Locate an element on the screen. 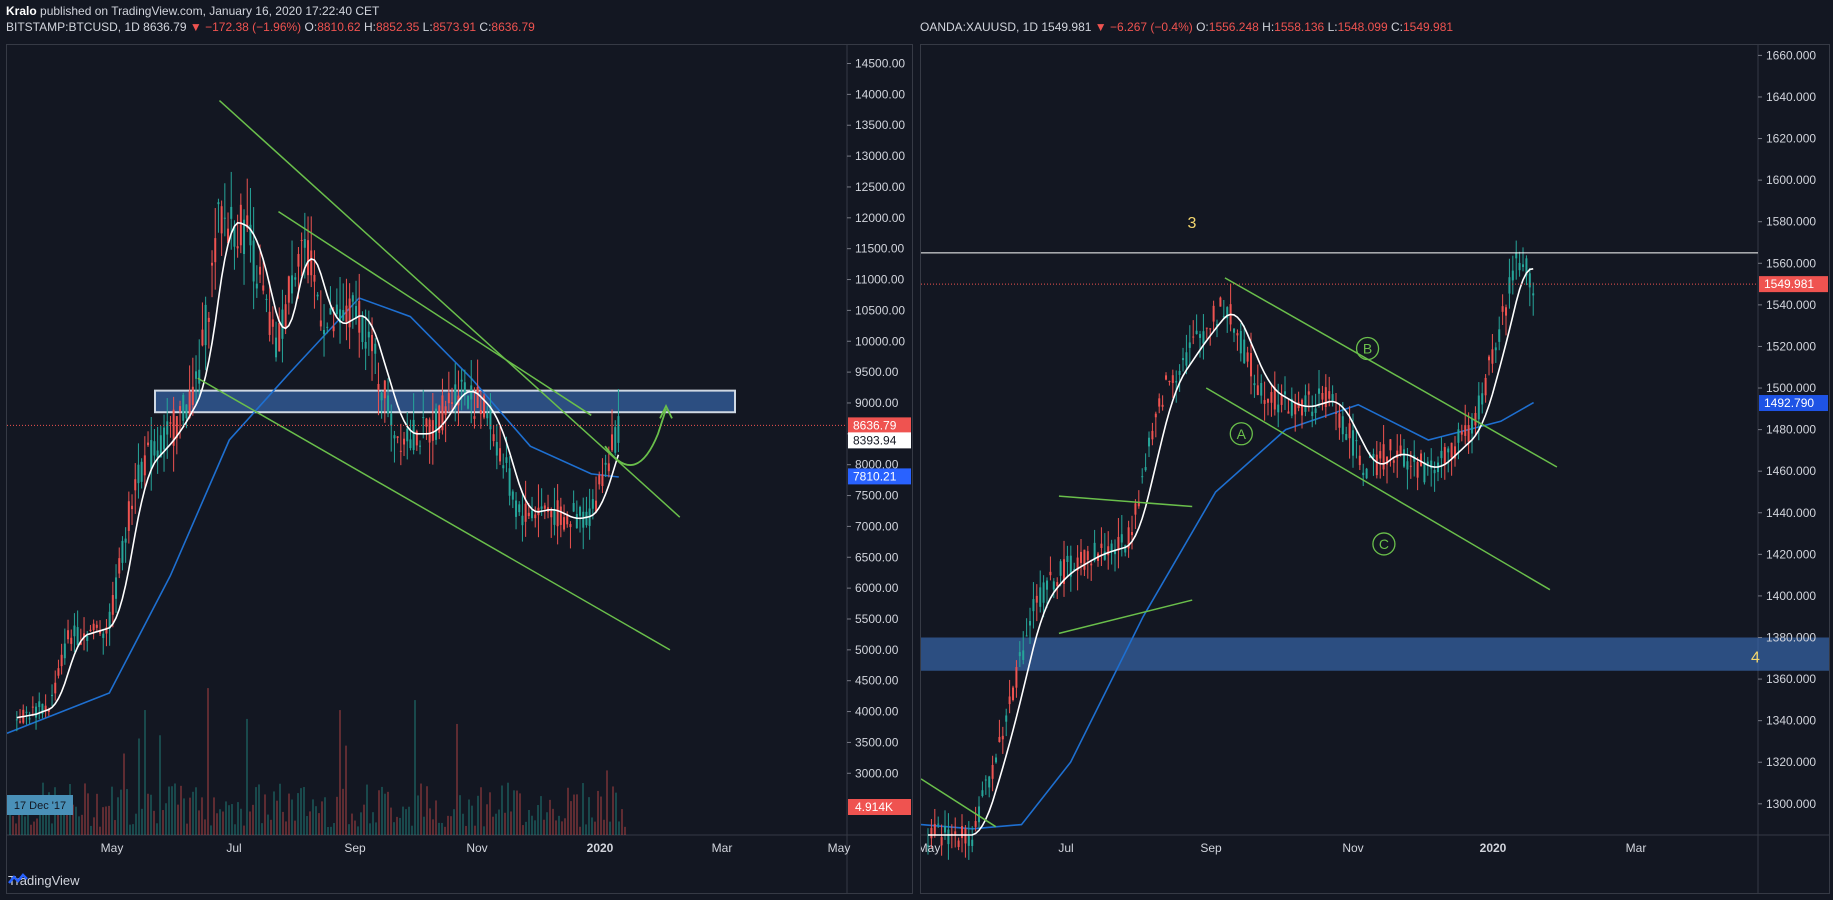  tradingview-brand: TradingView is located at coordinates (44, 880).